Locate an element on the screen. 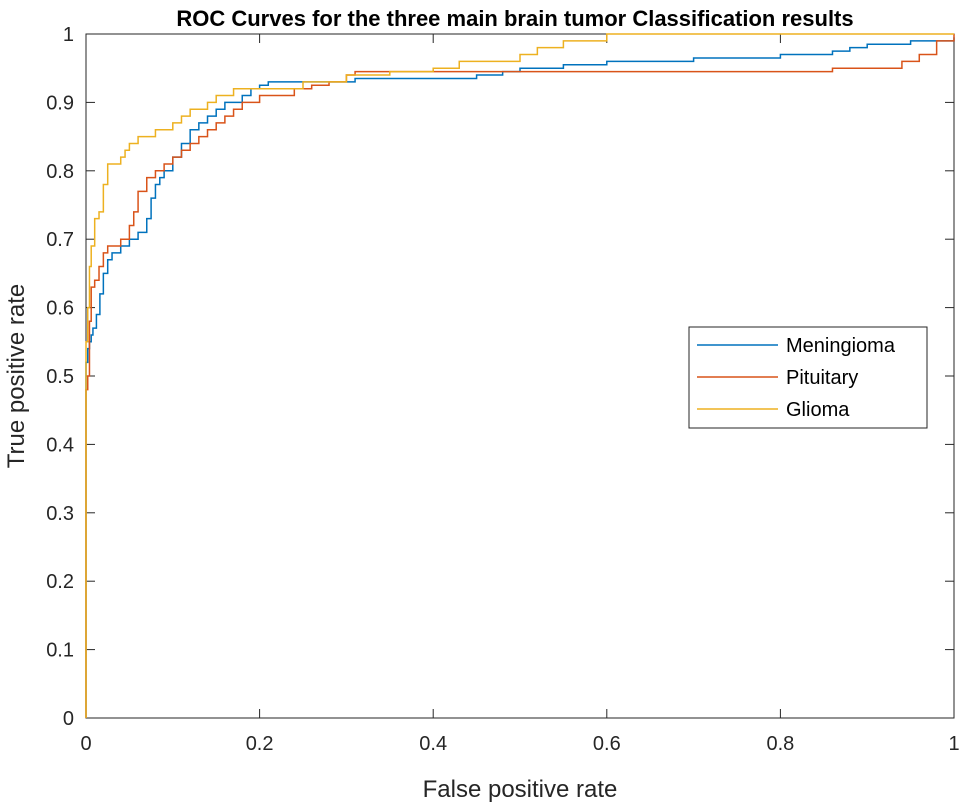 Image resolution: width=974 pixels, height=808 pixels. x-tick-label: 0 is located at coordinates (85, 744).